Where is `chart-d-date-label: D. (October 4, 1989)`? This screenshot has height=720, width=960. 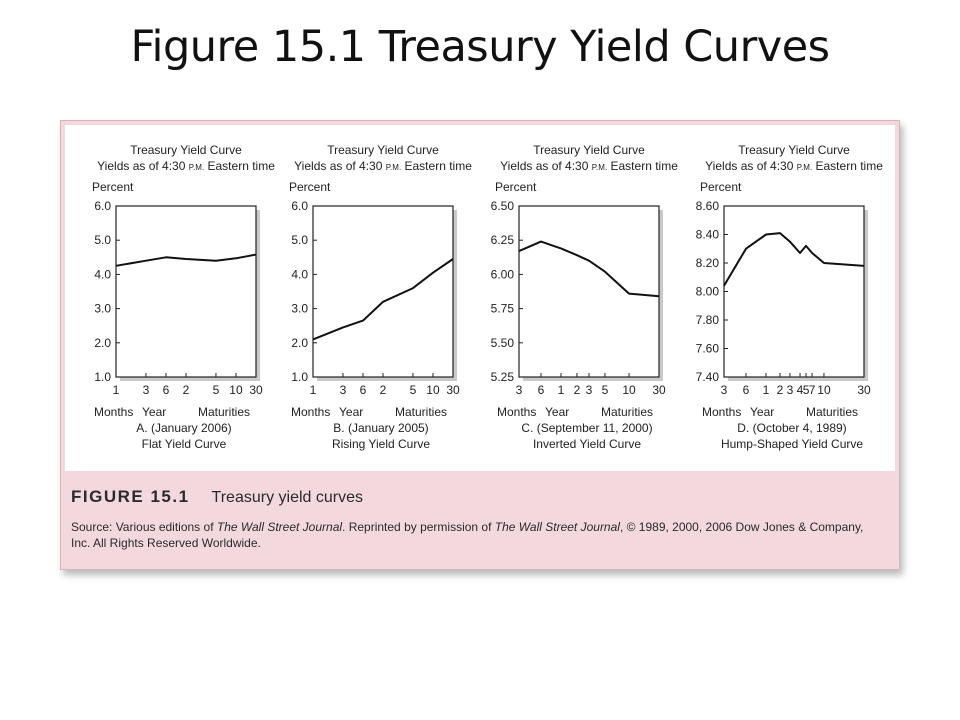 chart-d-date-label: D. (October 4, 1989) is located at coordinates (791, 428).